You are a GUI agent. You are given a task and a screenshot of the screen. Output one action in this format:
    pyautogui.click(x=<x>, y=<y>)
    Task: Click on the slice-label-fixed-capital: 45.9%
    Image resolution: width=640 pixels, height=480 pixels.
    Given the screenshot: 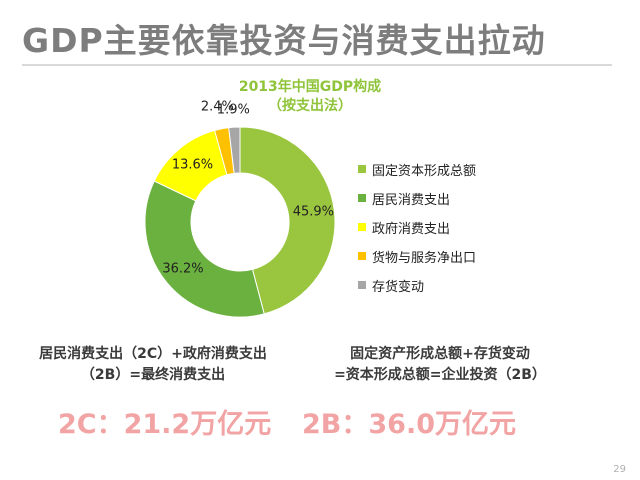 What is the action you would take?
    pyautogui.click(x=313, y=212)
    